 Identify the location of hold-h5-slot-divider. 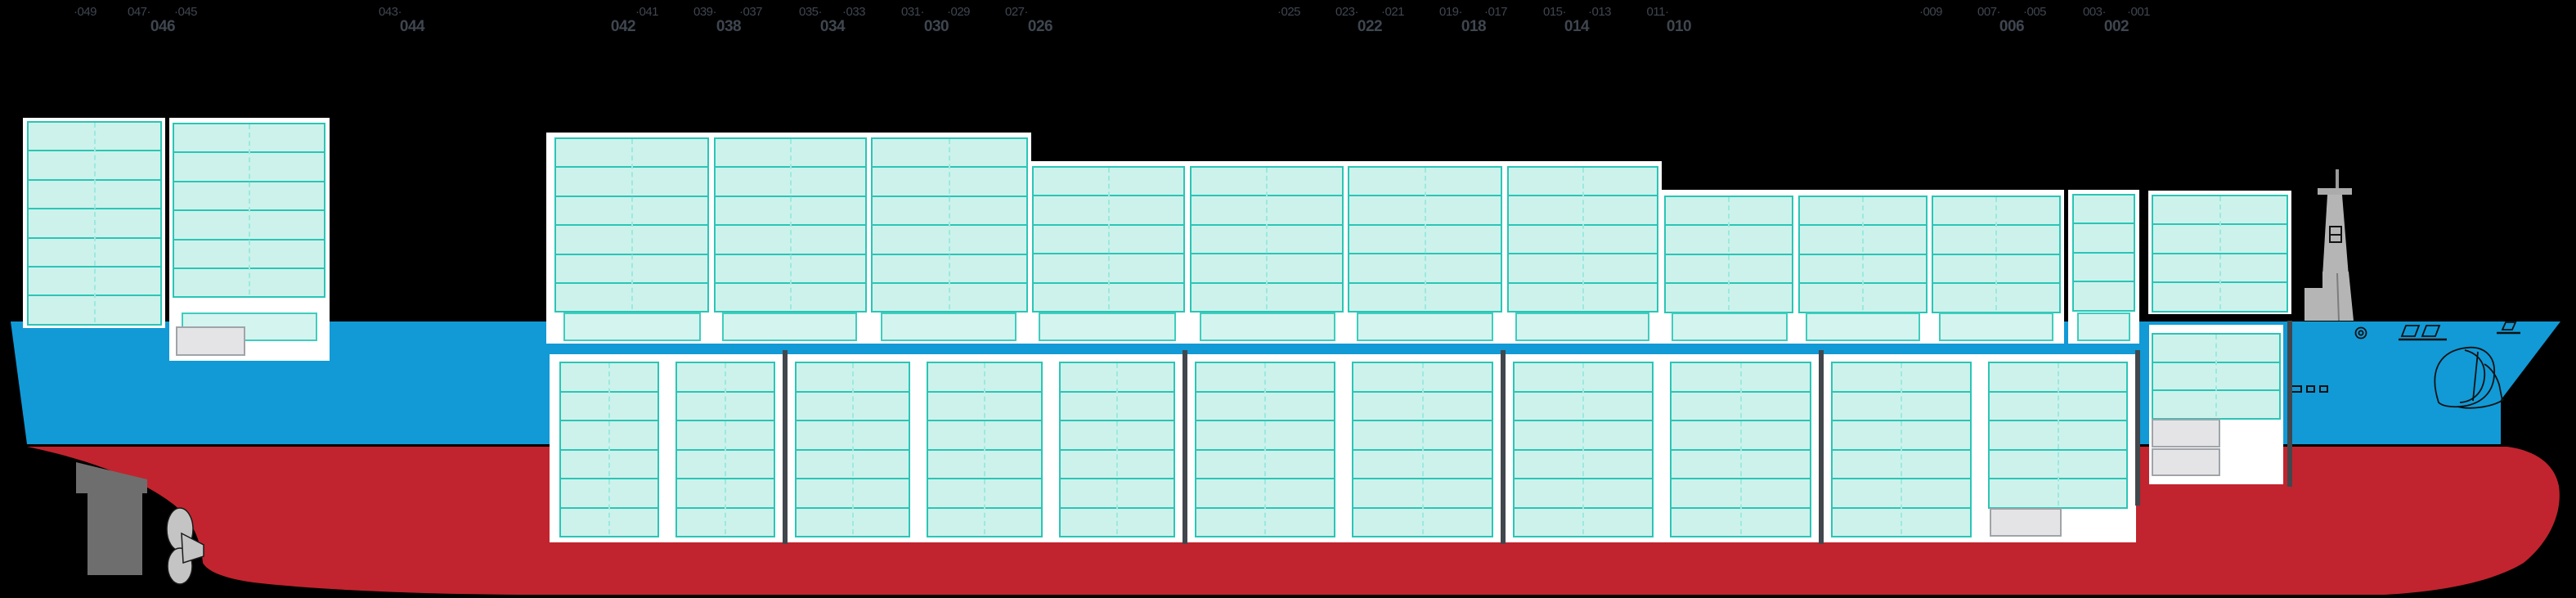
(1117, 448).